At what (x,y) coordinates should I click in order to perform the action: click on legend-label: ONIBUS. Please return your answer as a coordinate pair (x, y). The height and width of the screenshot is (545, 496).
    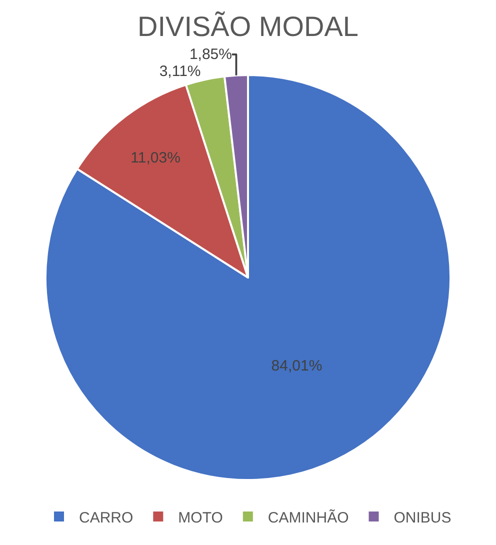
    Looking at the image, I should click on (423, 517).